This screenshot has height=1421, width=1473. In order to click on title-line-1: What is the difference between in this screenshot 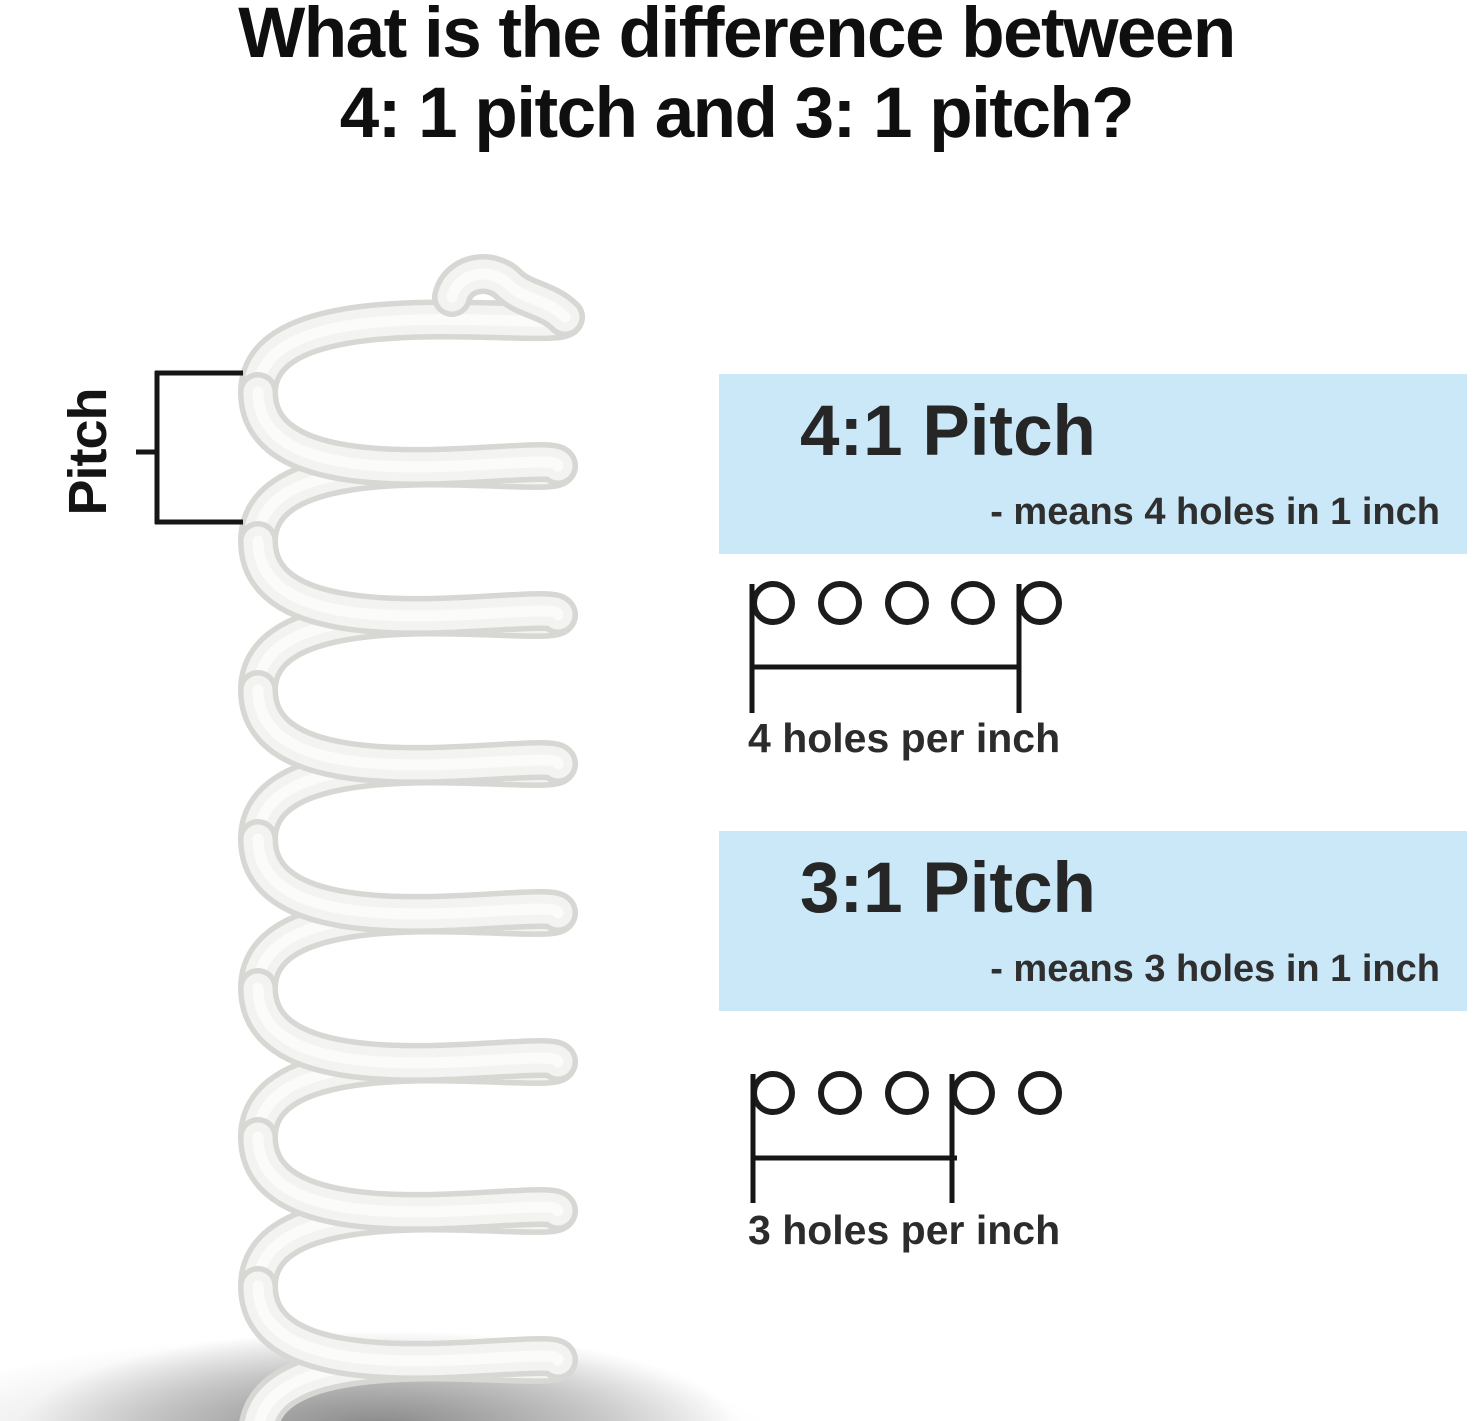, I will do `click(737, 36)`.